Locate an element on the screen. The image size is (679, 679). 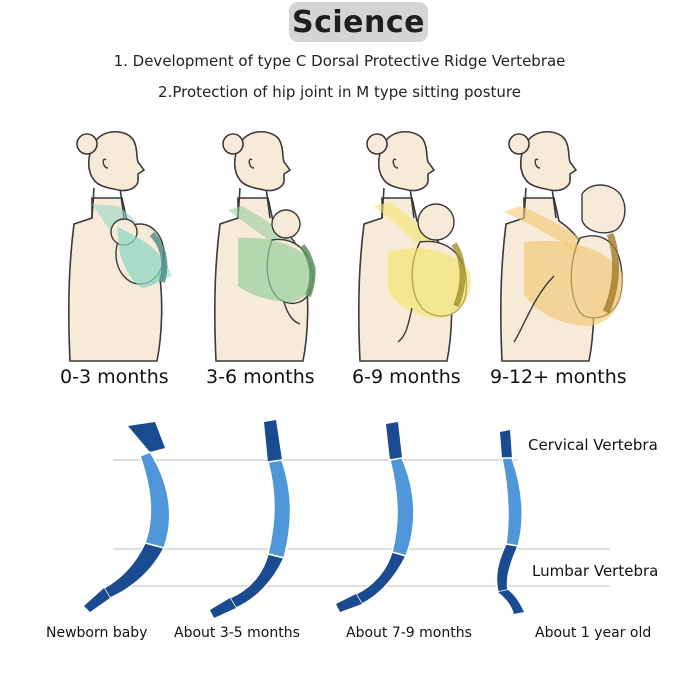
cervical-vertebra-label: Cervical Vertebra is located at coordinates (593, 445).